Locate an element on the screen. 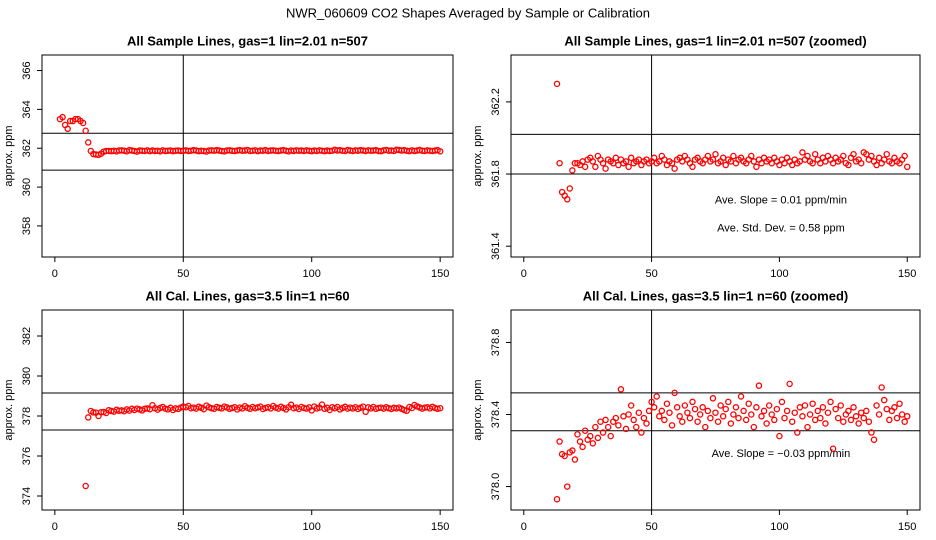 The image size is (936, 540). y-axis-label: approx. ppm is located at coordinates (478, 155).